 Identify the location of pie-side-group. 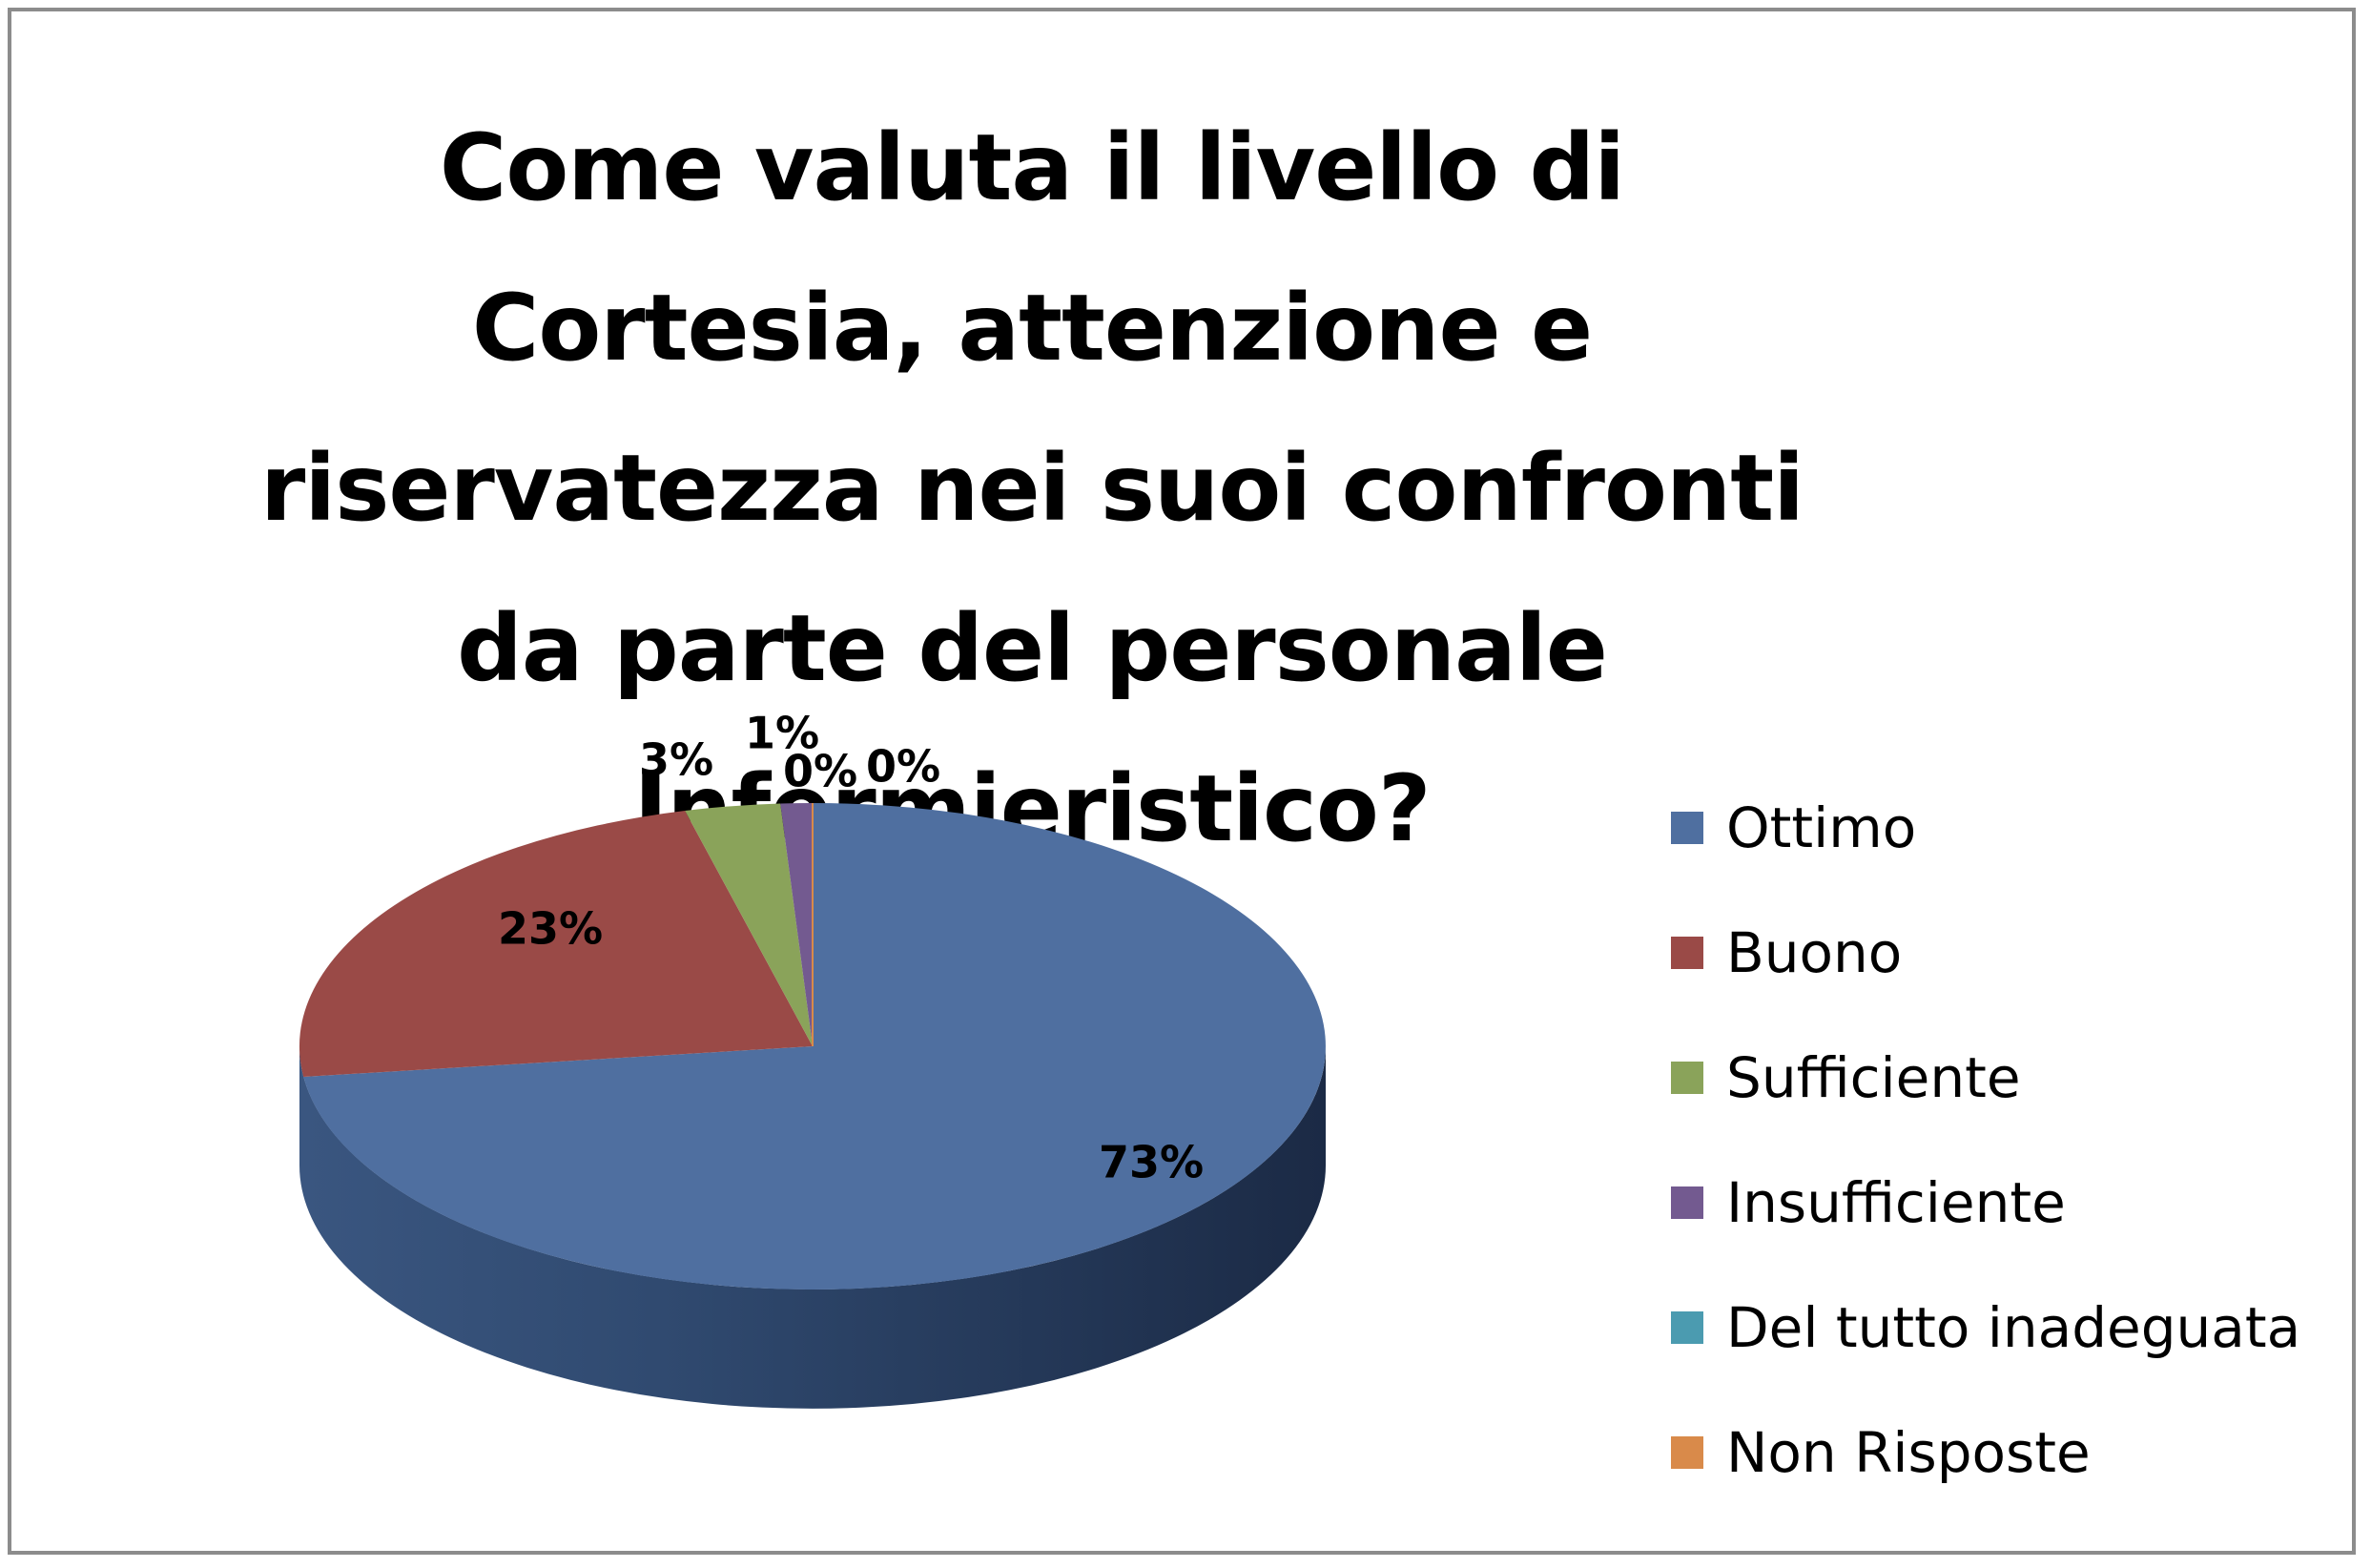
(812, 1227).